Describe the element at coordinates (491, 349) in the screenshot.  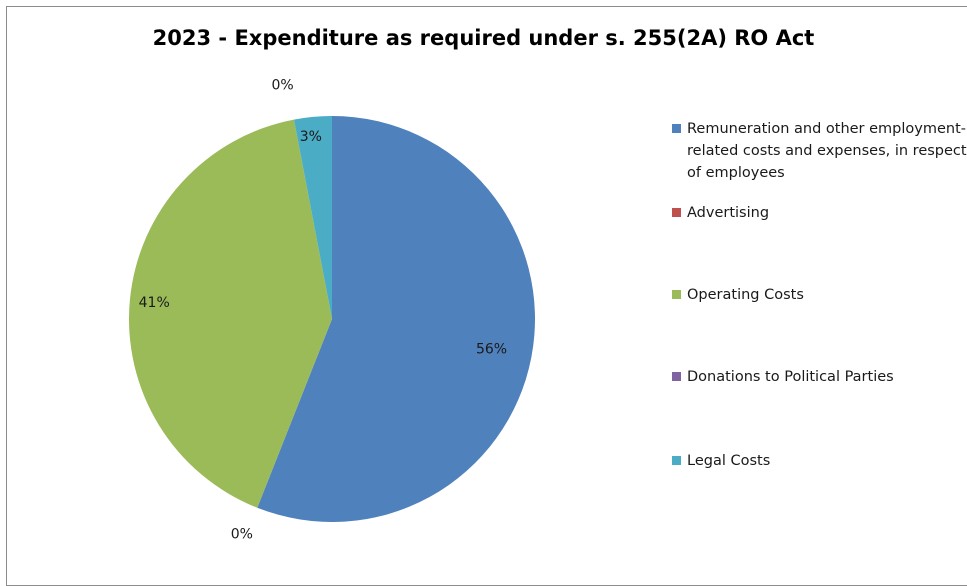
I see `data-label-remuneration: 56%` at that location.